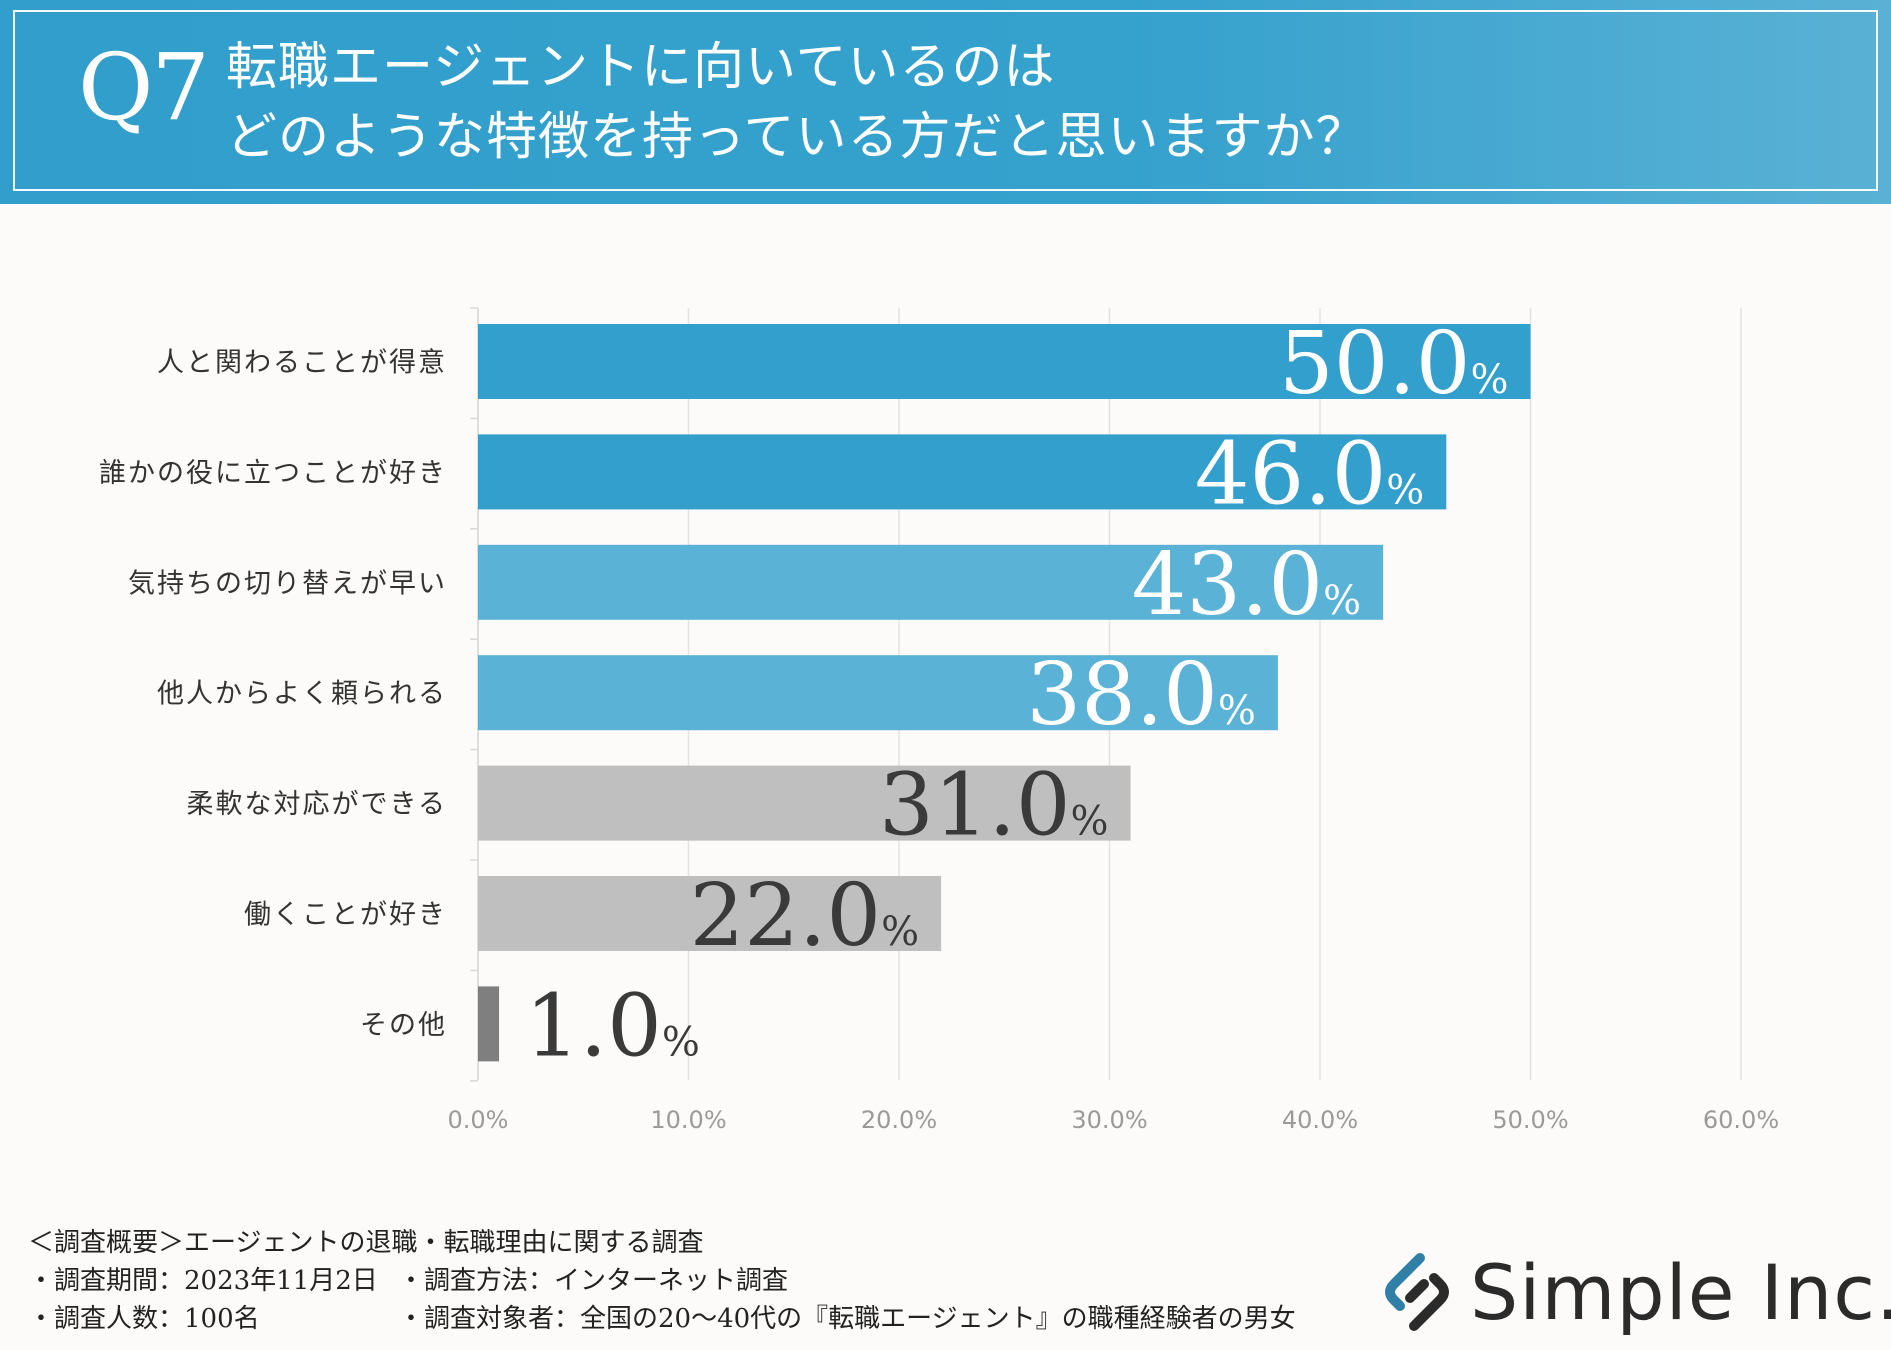  What do you see at coordinates (1121, 695) in the screenshot?
I see `data-label-value: 38.0` at bounding box center [1121, 695].